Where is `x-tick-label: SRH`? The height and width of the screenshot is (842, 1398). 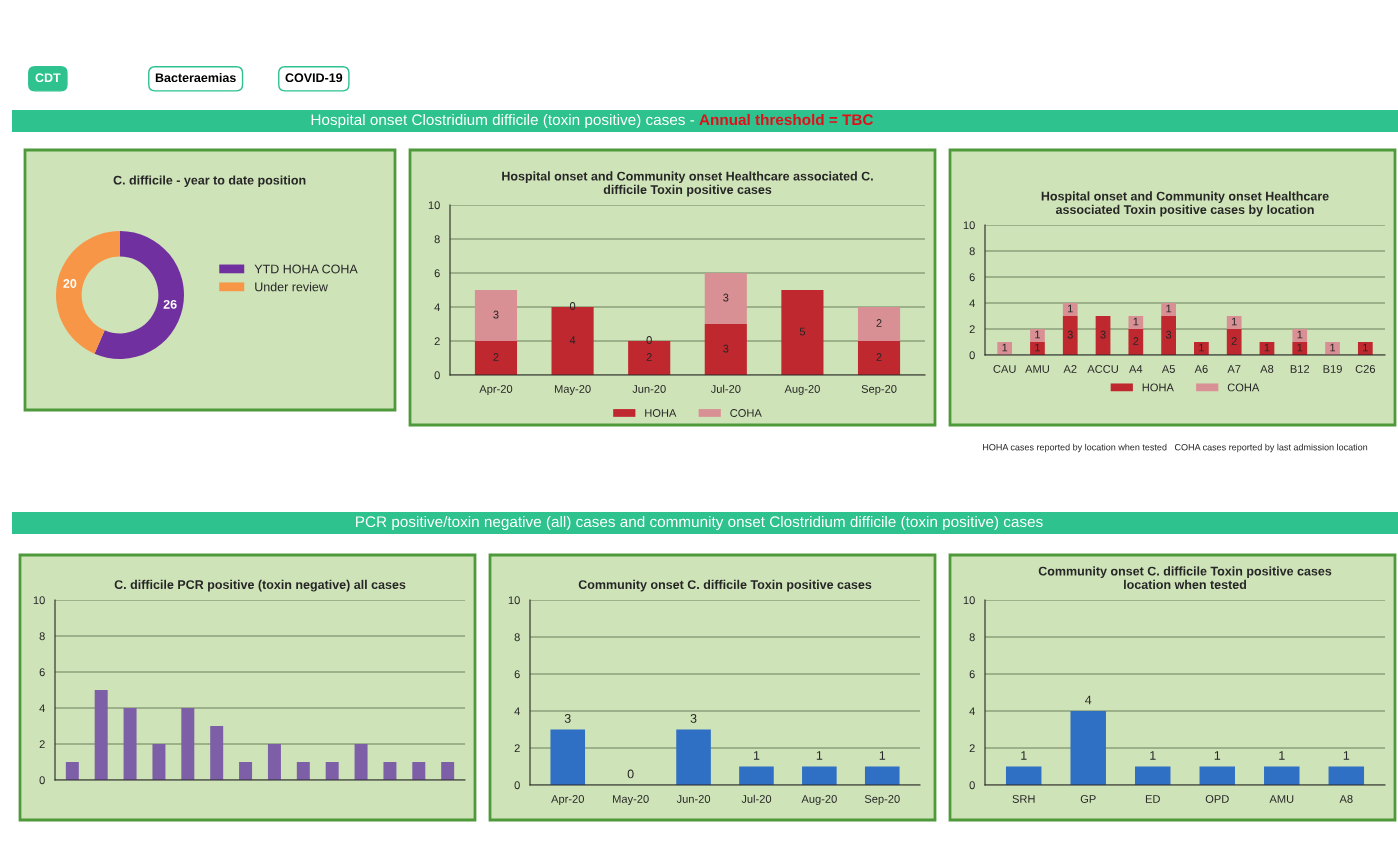
x-tick-label: SRH is located at coordinates (1023, 799).